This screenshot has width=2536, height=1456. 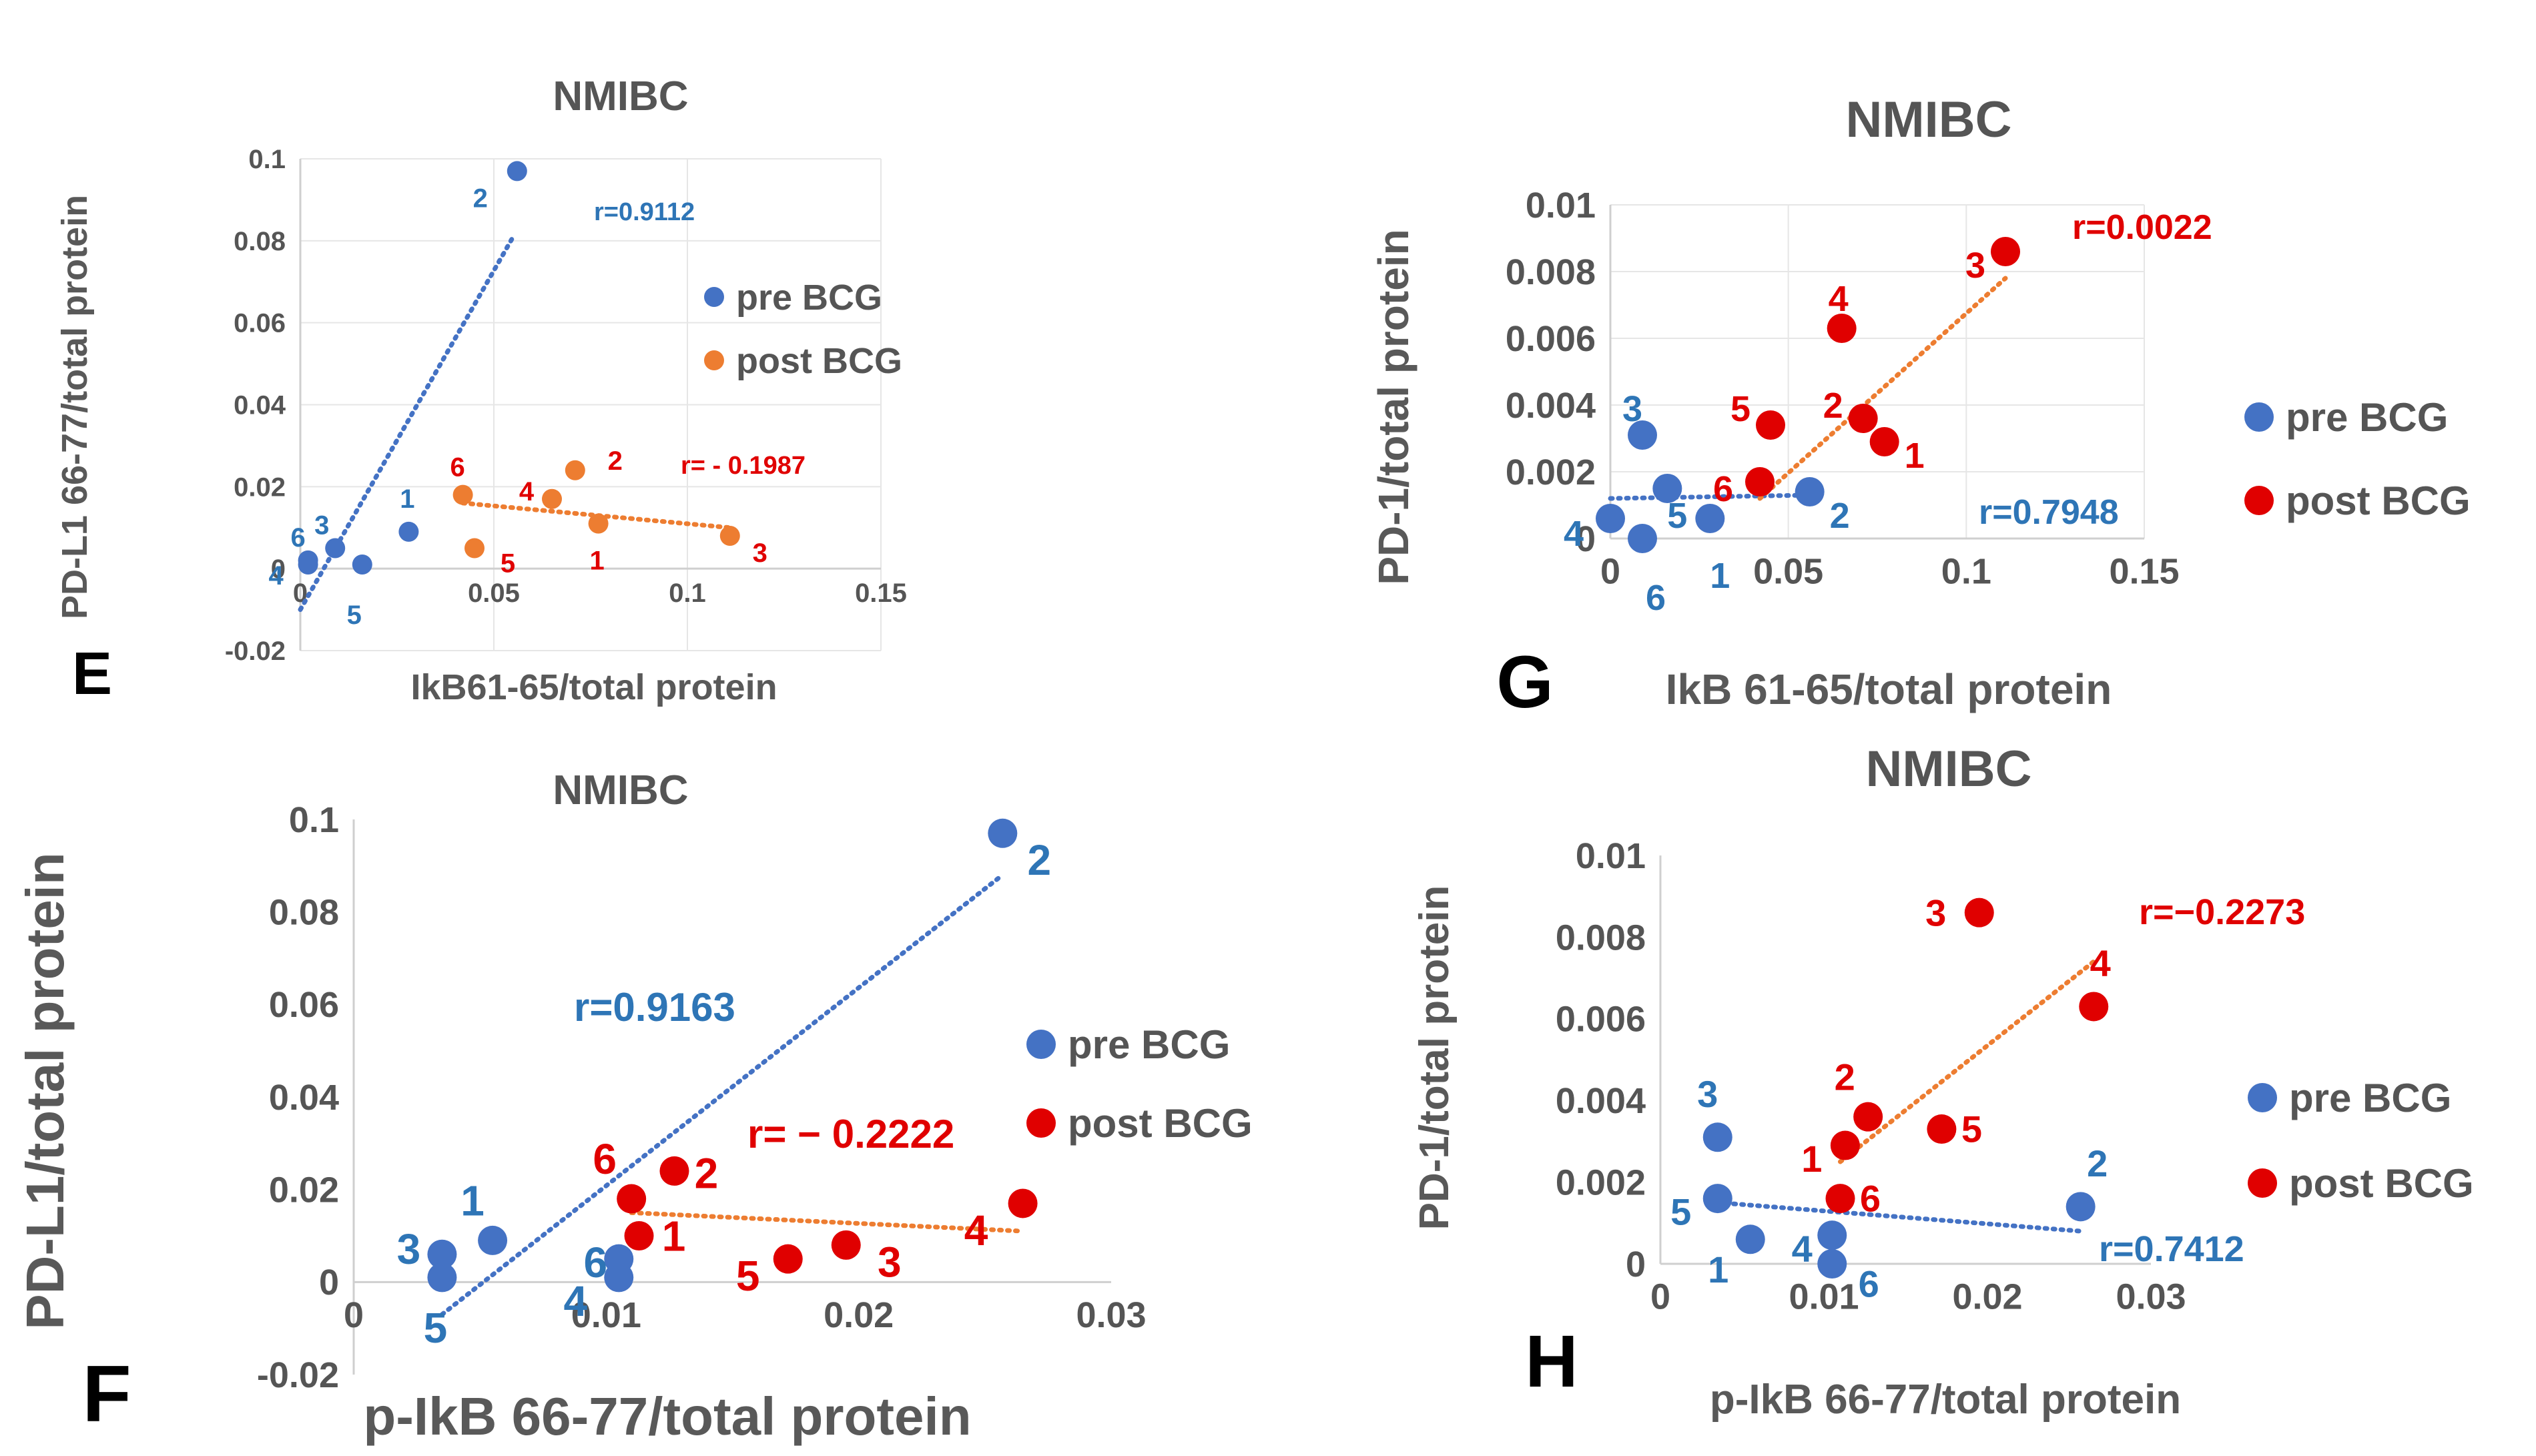 What do you see at coordinates (2142, 227) in the screenshot?
I see `r-annotation: r=0.0022` at bounding box center [2142, 227].